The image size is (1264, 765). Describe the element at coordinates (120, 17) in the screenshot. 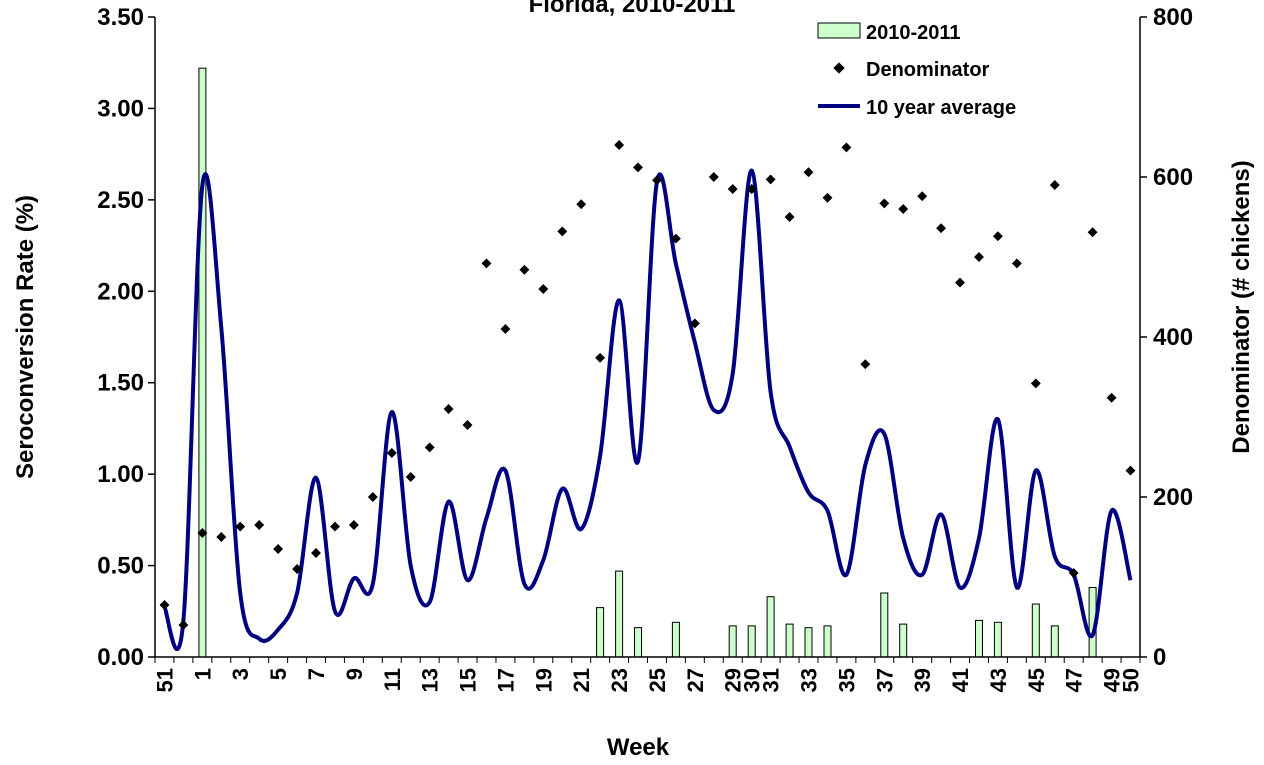

I see `left-y-tick-label: 3.50` at that location.